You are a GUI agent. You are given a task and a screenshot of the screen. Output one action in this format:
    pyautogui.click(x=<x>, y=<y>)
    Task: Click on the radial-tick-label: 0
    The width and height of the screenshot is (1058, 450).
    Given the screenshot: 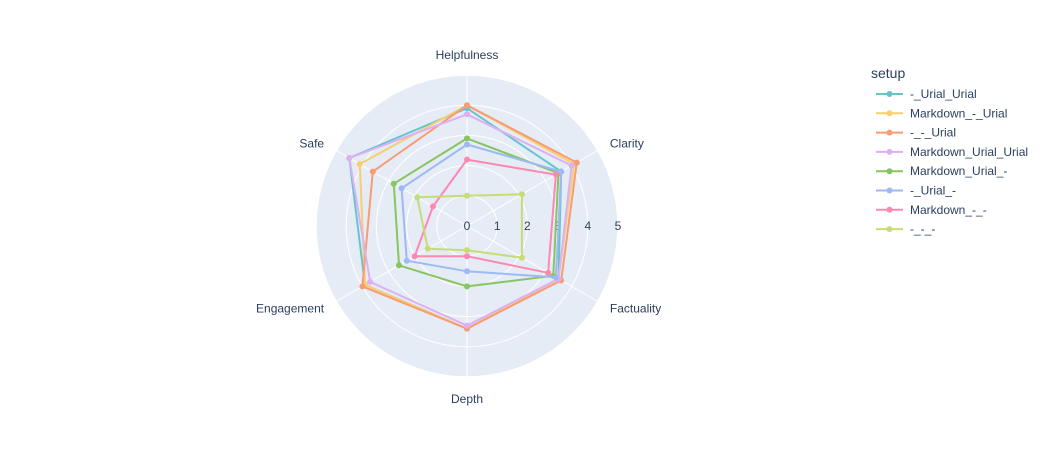 What is the action you would take?
    pyautogui.click(x=467, y=226)
    